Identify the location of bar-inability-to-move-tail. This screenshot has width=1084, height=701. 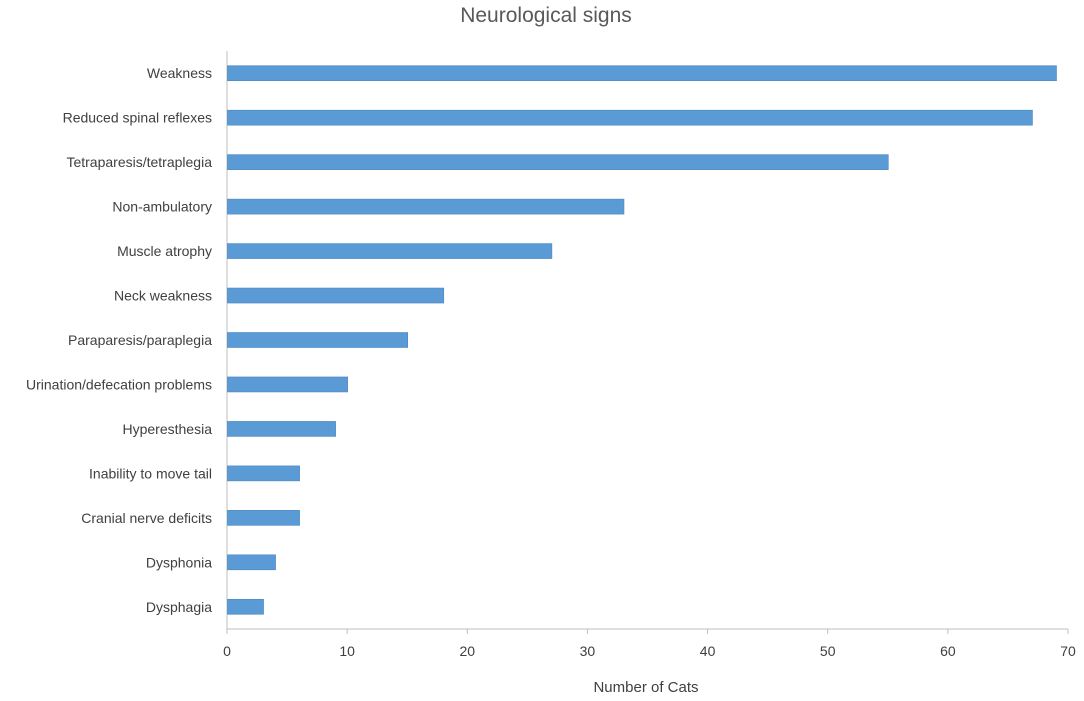
(263, 473).